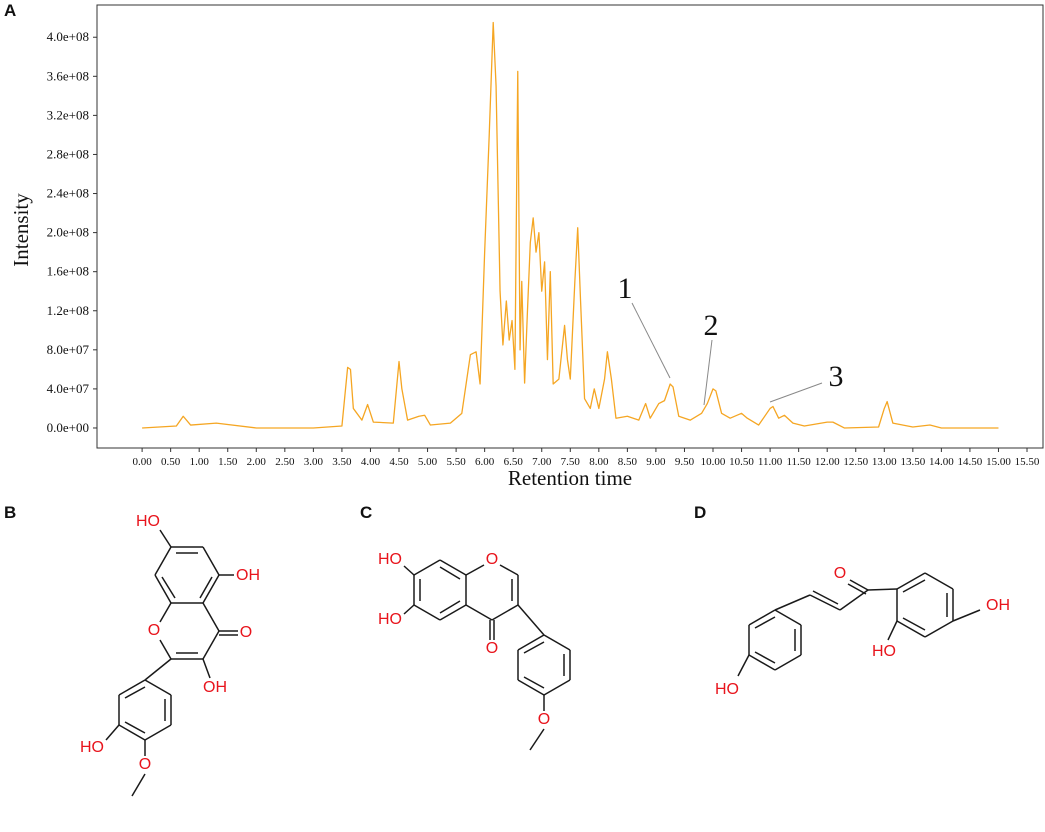  I want to click on panel-label: C, so click(366, 512).